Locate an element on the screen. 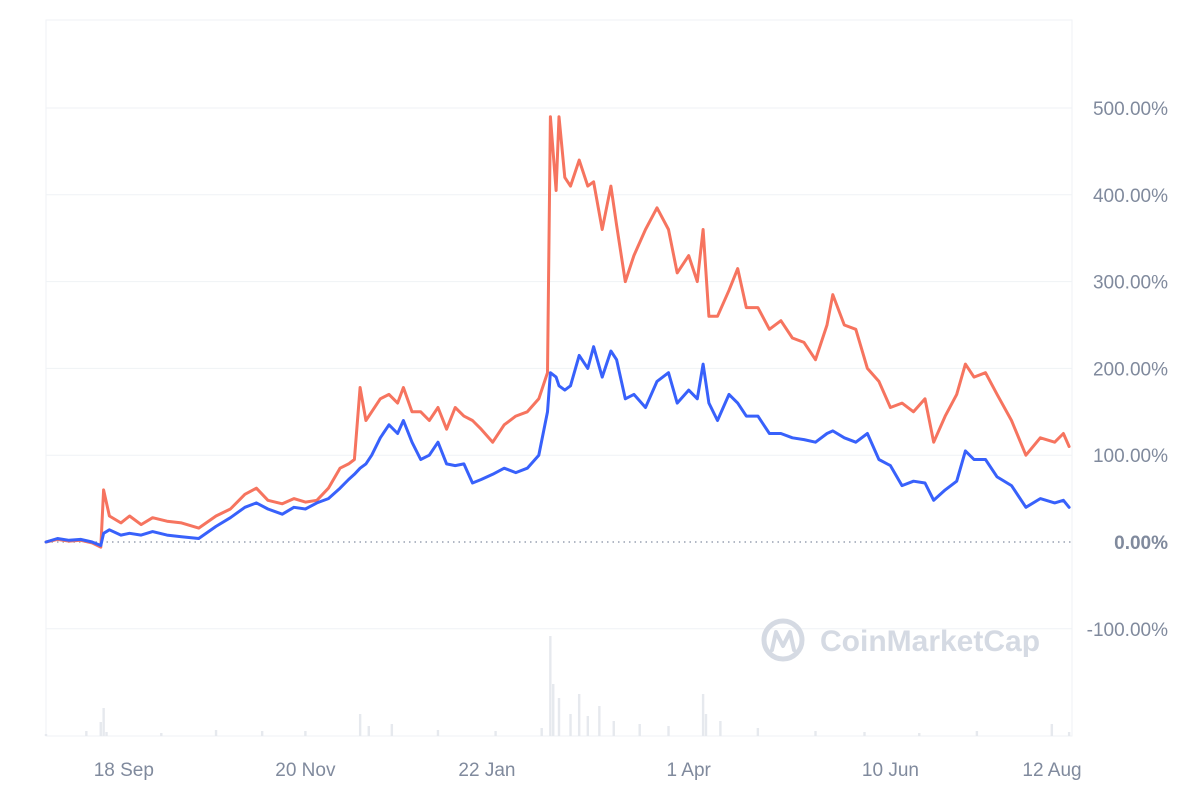  x-tick-label: 10 Jun is located at coordinates (890, 770).